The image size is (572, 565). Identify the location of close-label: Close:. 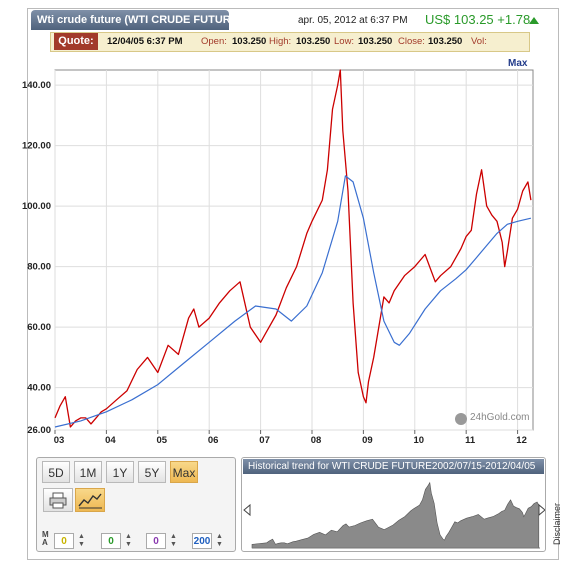
(411, 41).